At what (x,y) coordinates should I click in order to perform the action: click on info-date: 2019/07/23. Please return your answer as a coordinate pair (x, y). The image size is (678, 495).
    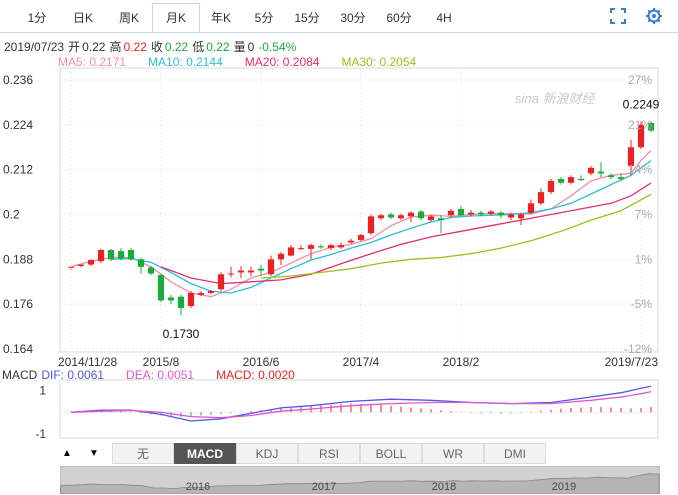
    Looking at the image, I should click on (34, 47).